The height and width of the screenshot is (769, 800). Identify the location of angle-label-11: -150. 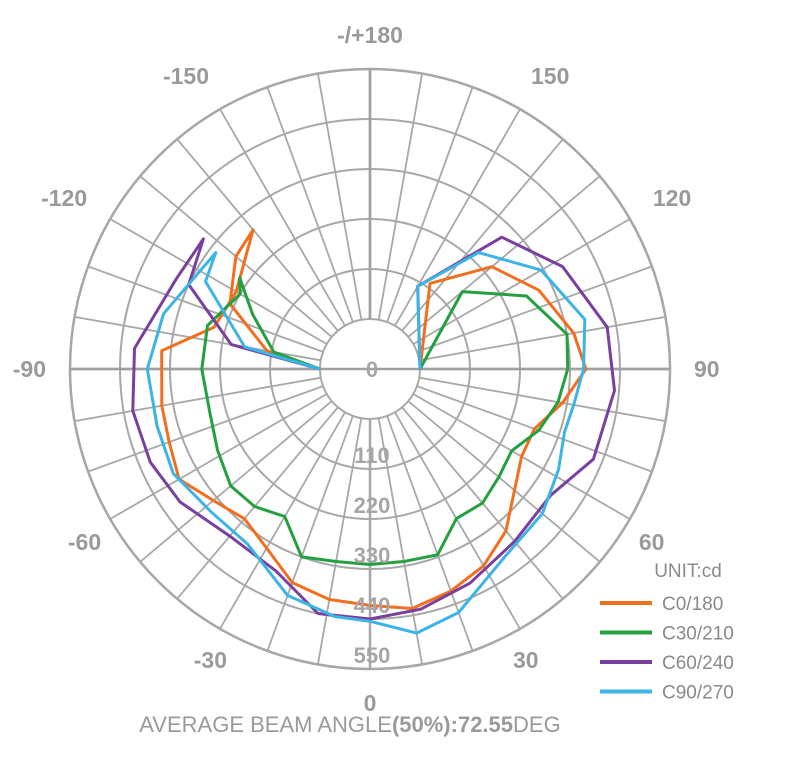
(186, 76).